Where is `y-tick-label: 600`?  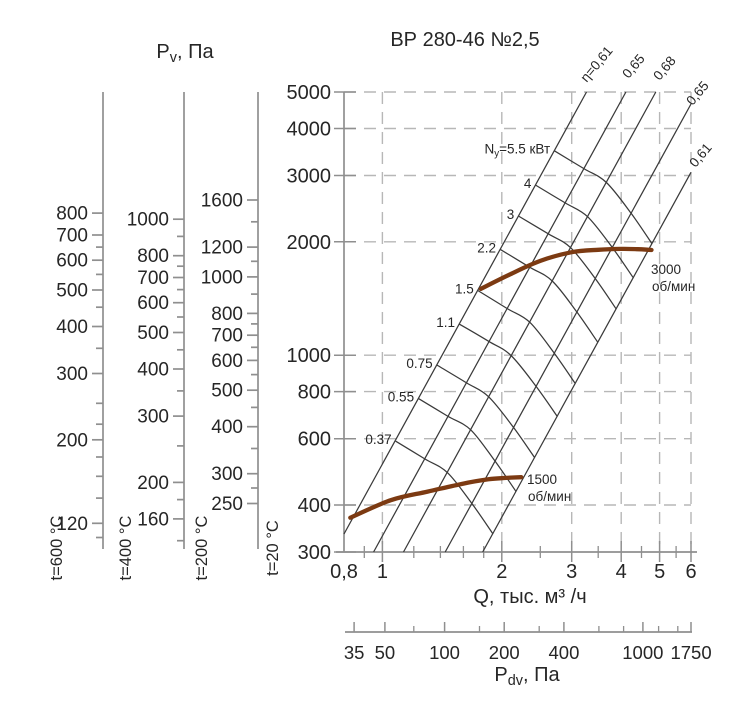
y-tick-label: 600 is located at coordinates (314, 440).